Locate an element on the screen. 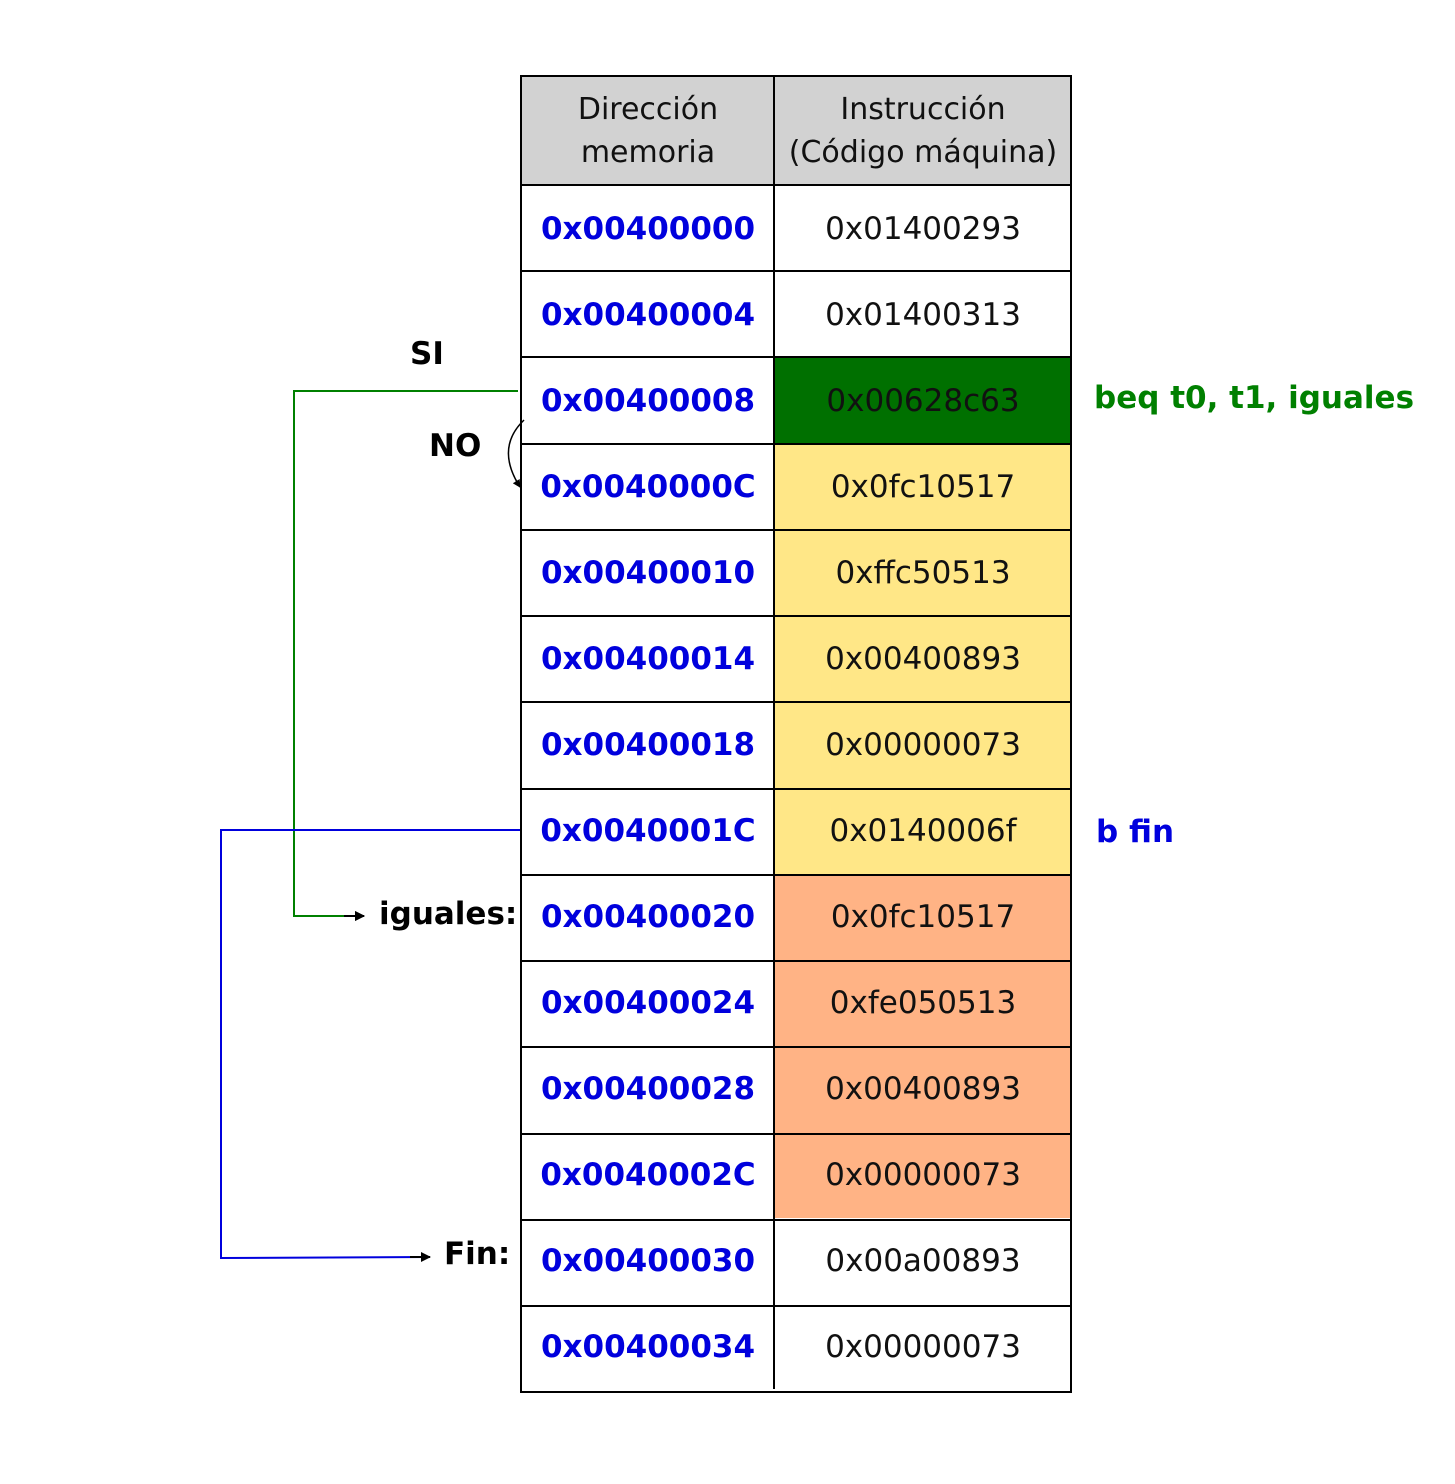 The image size is (1455, 1484). instruction-cell: 0x0140006f is located at coordinates (923, 831).